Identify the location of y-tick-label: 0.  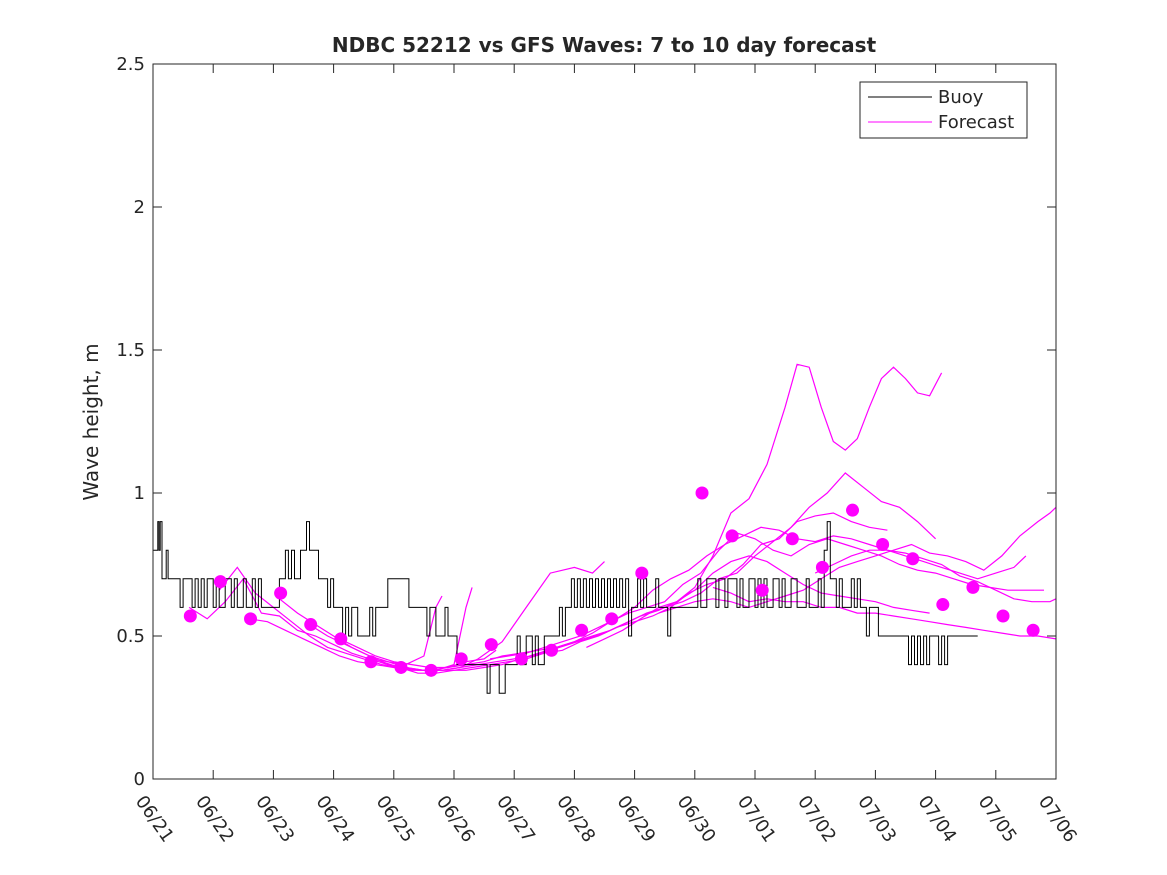
(139, 779).